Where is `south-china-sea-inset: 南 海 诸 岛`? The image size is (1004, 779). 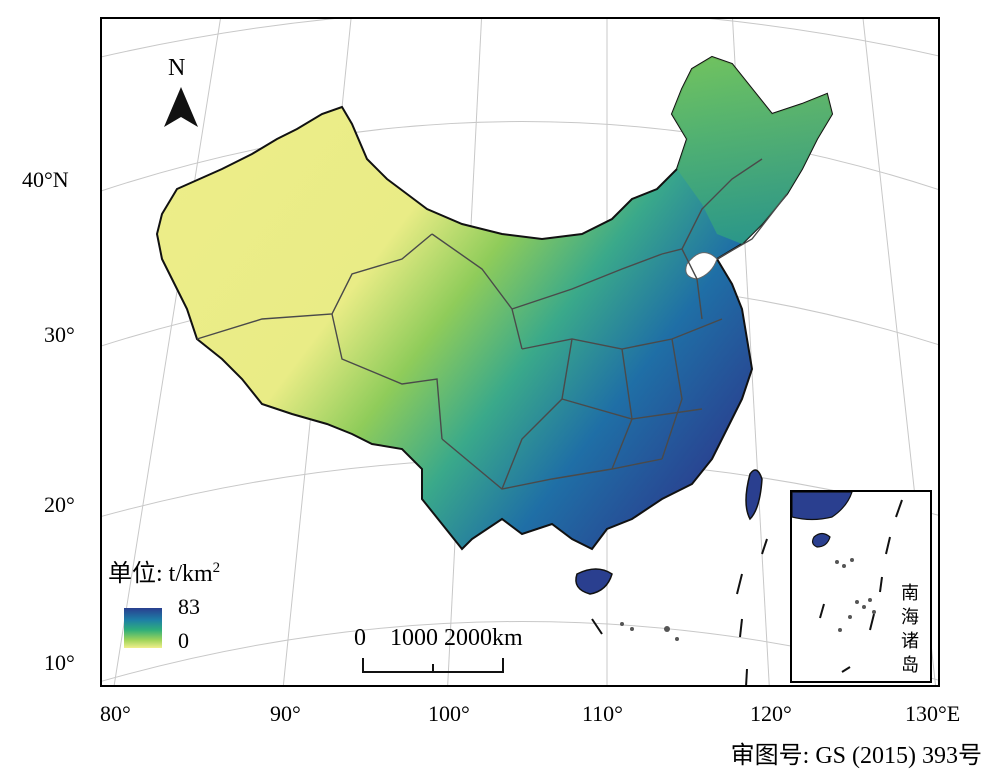 south-china-sea-inset: 南 海 诸 岛 is located at coordinates (861, 586).